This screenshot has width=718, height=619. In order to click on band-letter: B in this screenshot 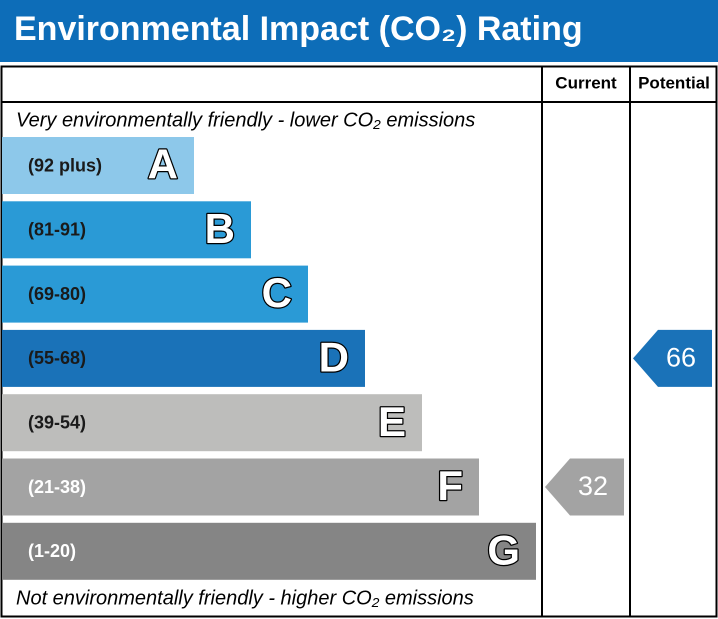, I will do `click(220, 228)`.